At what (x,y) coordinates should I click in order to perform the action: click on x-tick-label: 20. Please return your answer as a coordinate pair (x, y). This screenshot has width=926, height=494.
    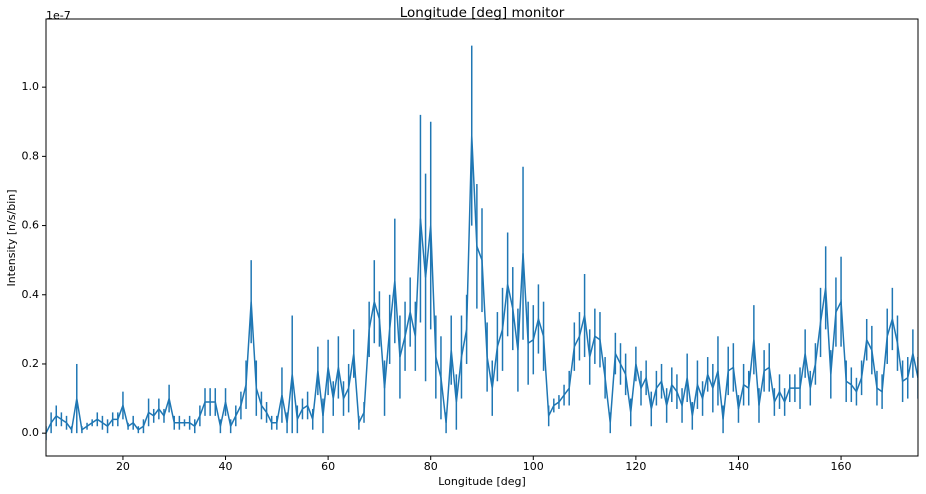
    Looking at the image, I should click on (123, 466).